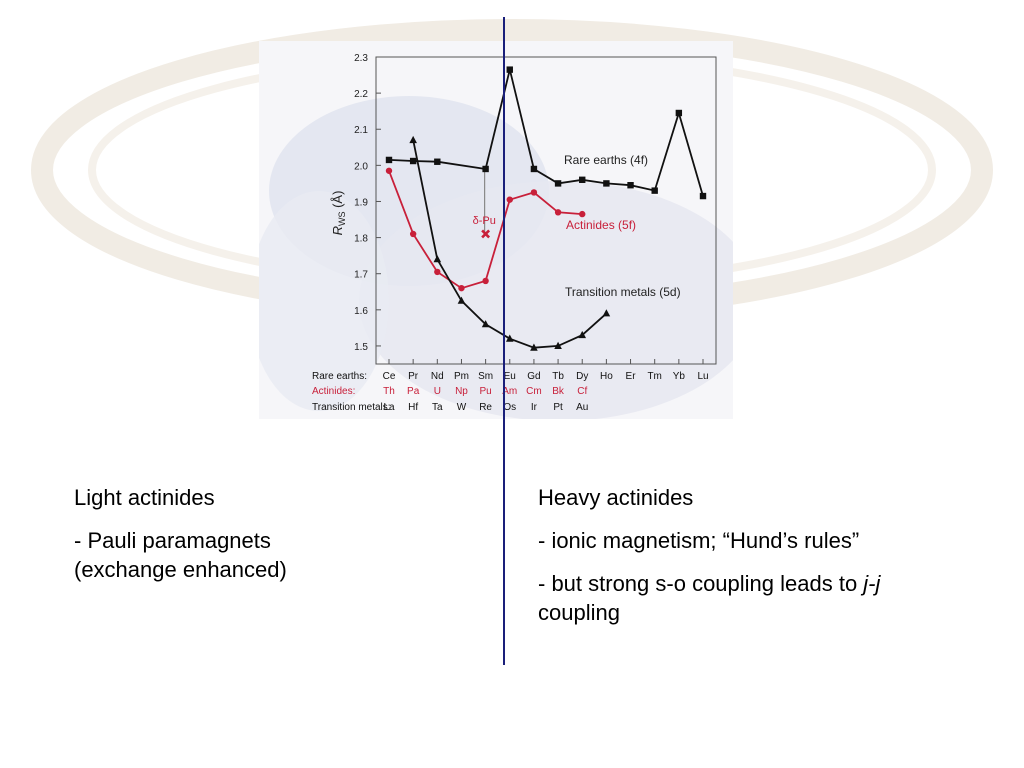 The image size is (1024, 768). Describe the element at coordinates (606, 376) in the screenshot. I see `x-tick-label: Ho` at that location.